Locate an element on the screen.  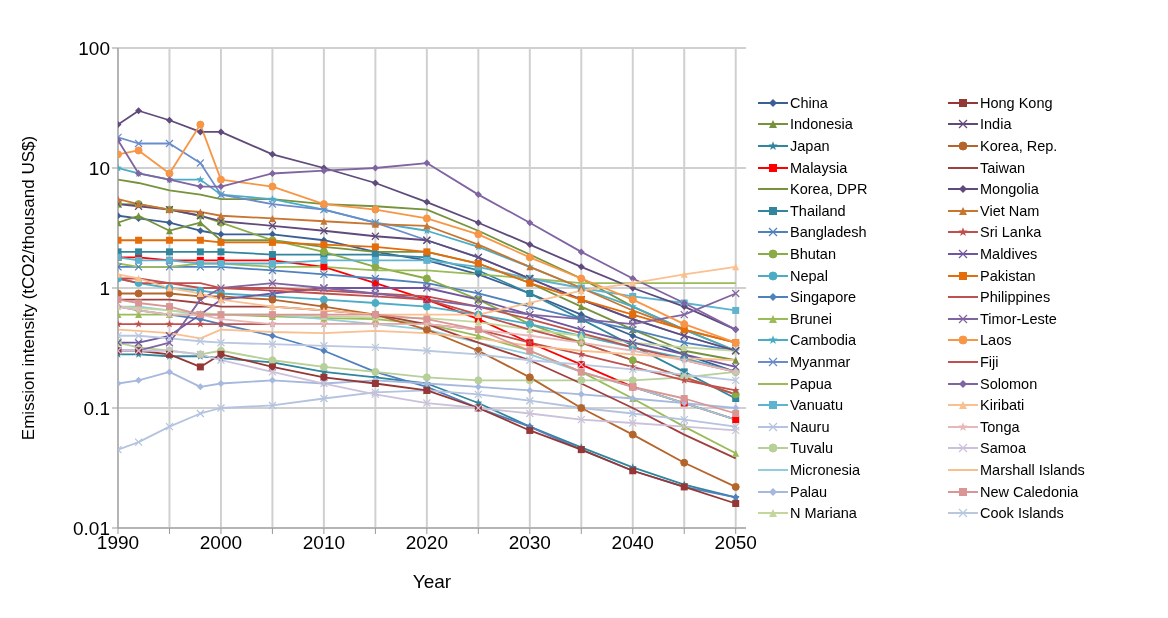
y-tick-label: 10 is located at coordinates (99, 168).